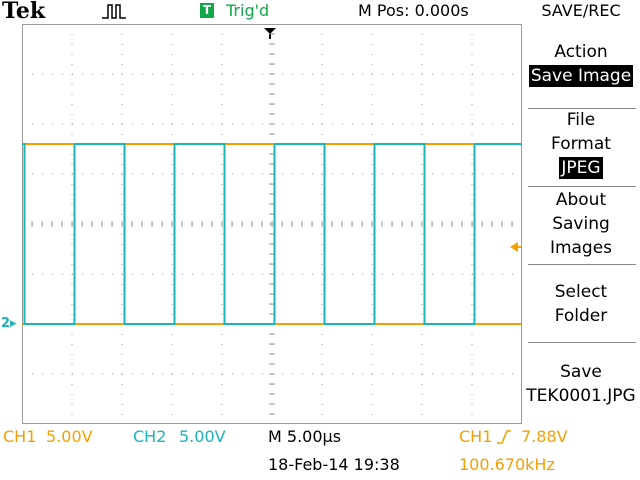  Describe the element at coordinates (581, 120) in the screenshot. I see `file-format-label-1: File` at that location.